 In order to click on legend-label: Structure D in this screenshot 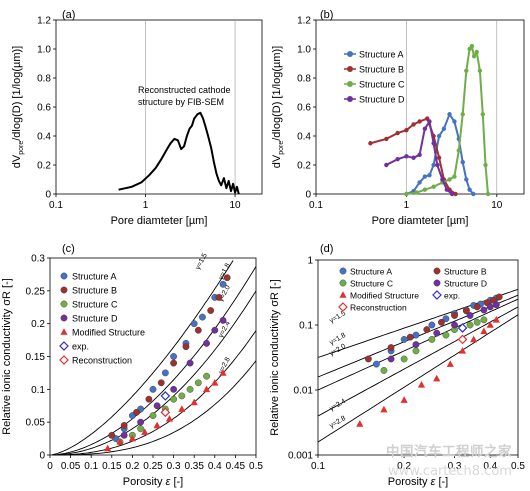, I will do `click(465, 284)`.